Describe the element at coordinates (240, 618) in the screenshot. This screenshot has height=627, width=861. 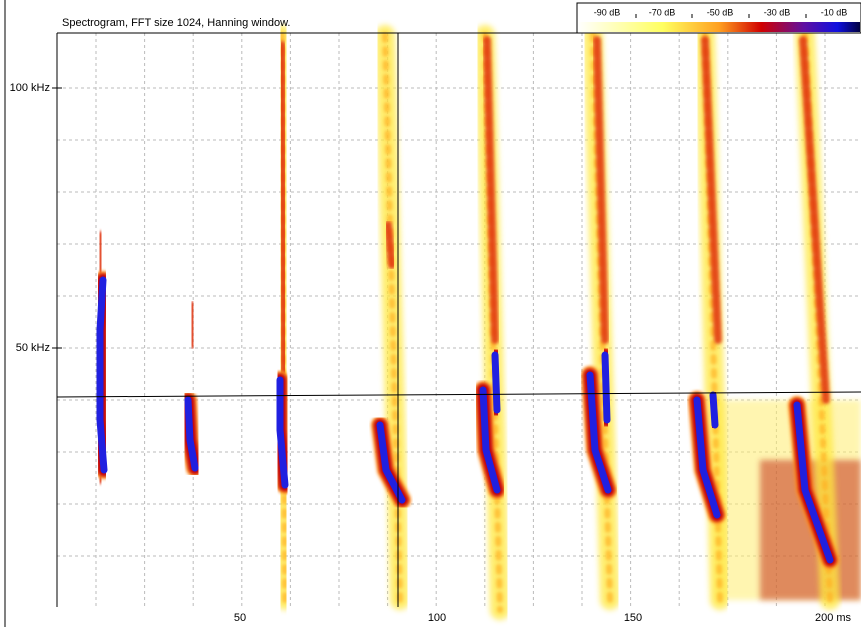
I see `x-tick-label: 50` at that location.